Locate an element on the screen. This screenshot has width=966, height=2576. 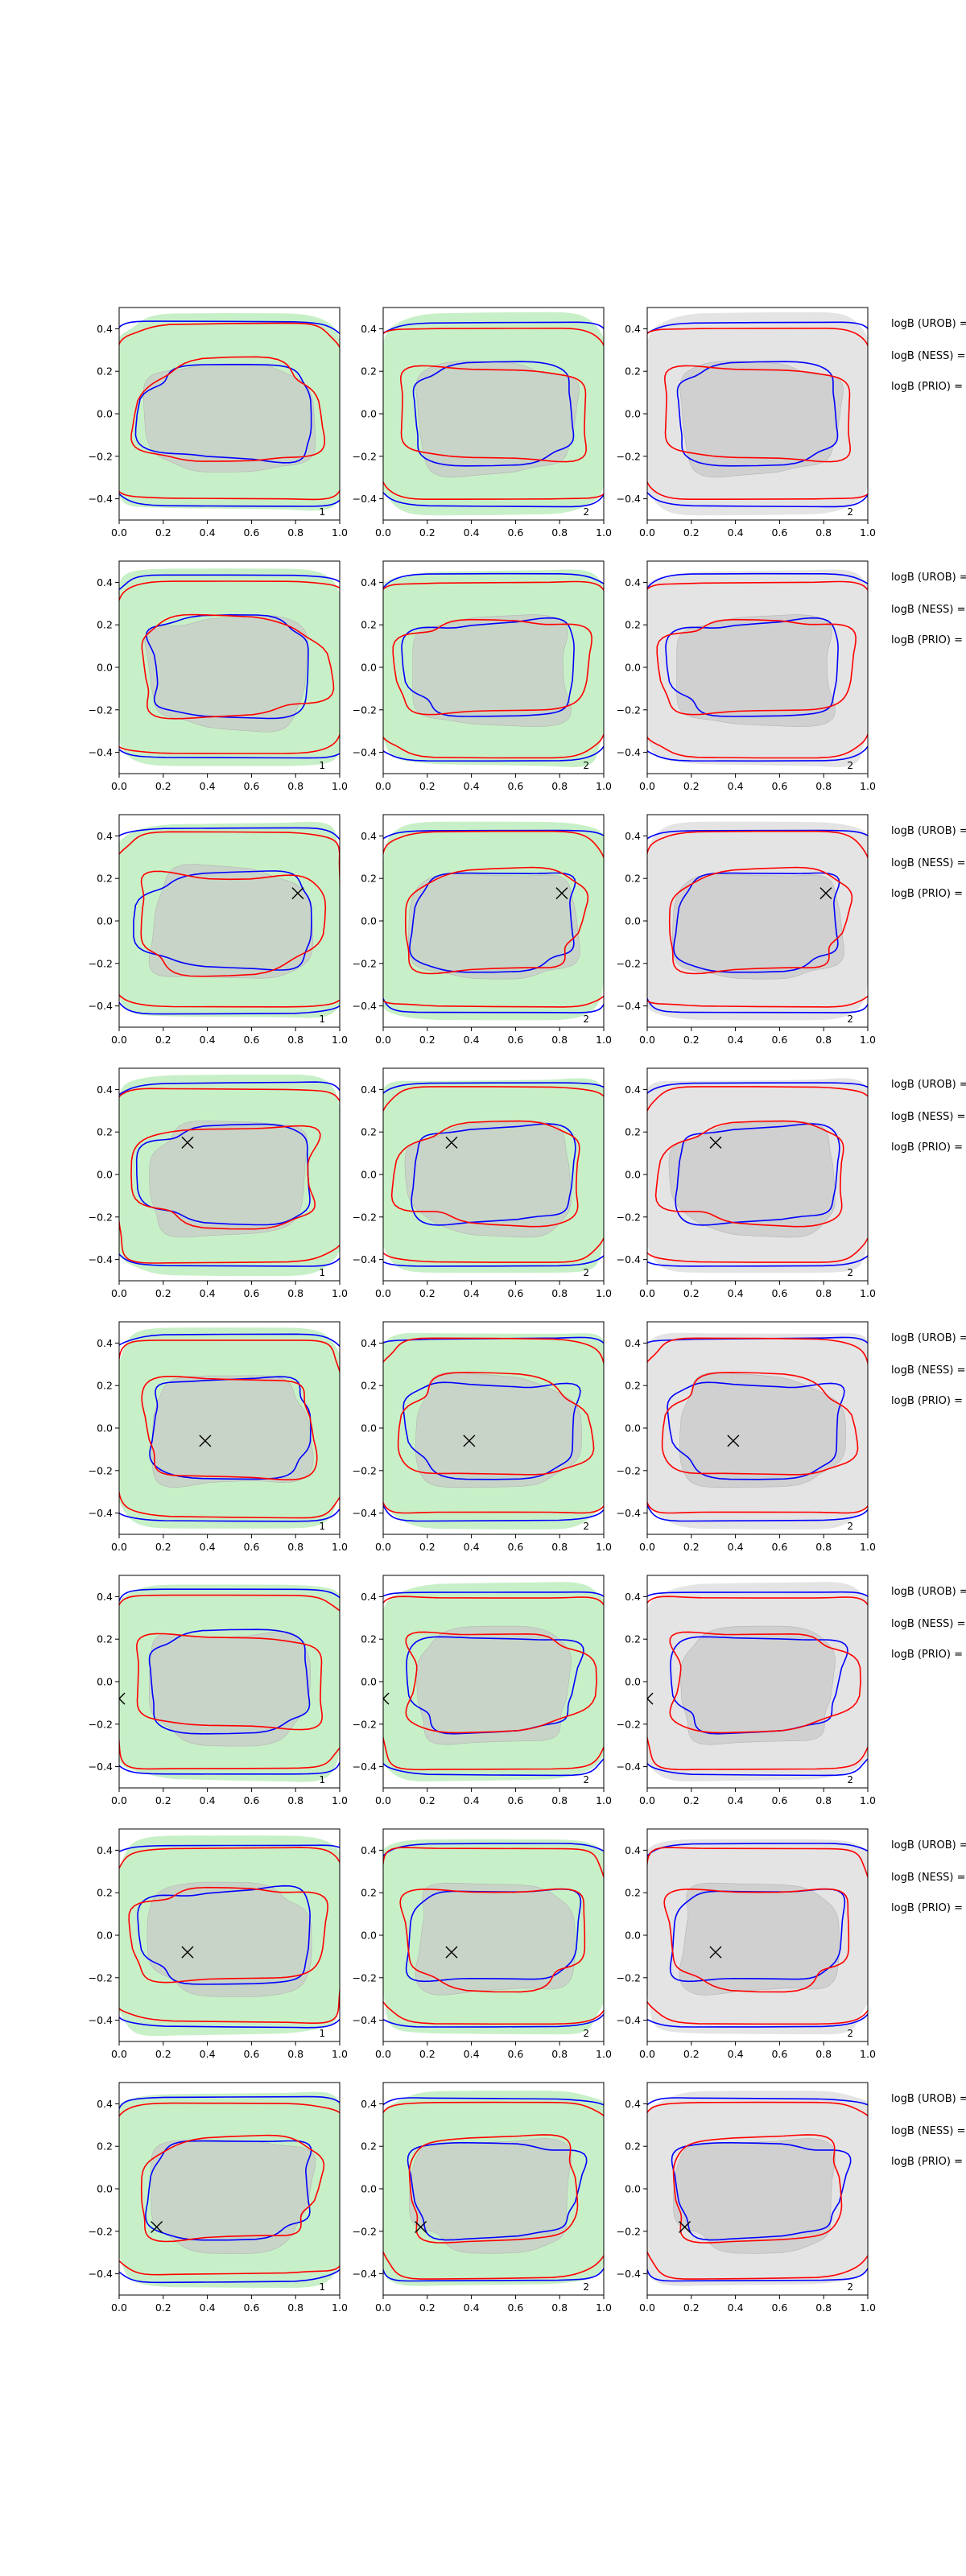
subplot-r3-c3: 0.0 0.2 0.4 0.6 0.8 1.0 0.4 0.2 0.0 −0.2 −0.4 2 is located at coordinates (746, 930).